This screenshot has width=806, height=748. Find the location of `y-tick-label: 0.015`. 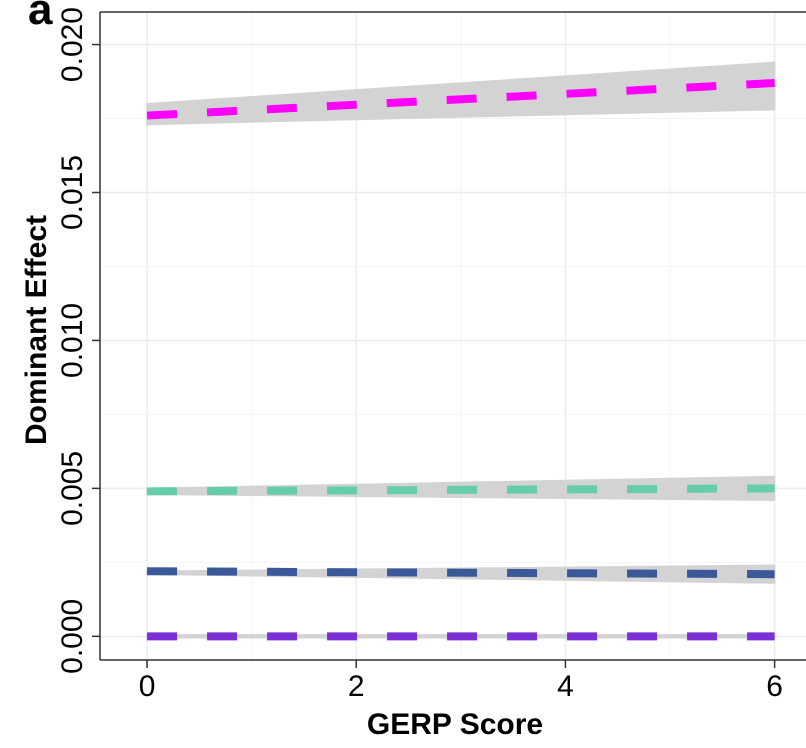

y-tick-label: 0.015 is located at coordinates (72, 192).